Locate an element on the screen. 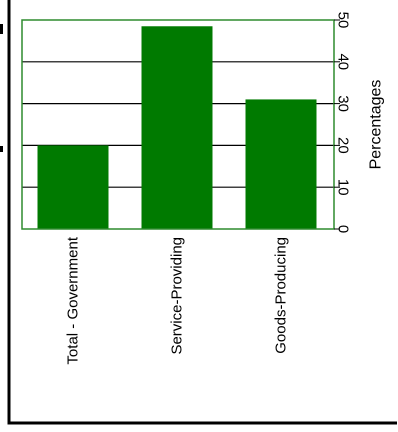 The width and height of the screenshot is (398, 432). value-axis-tick-labels: 0 10 20 30 40 50 is located at coordinates (343, 123).